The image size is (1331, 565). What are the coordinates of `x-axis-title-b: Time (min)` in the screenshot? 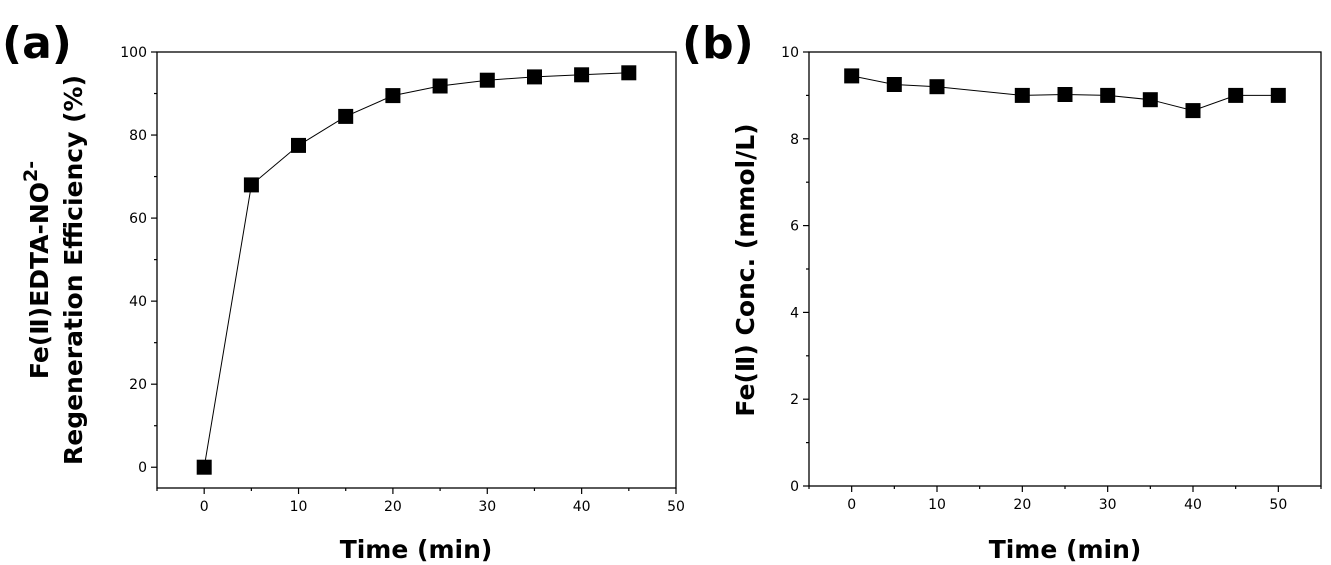 It's located at (1065, 549).